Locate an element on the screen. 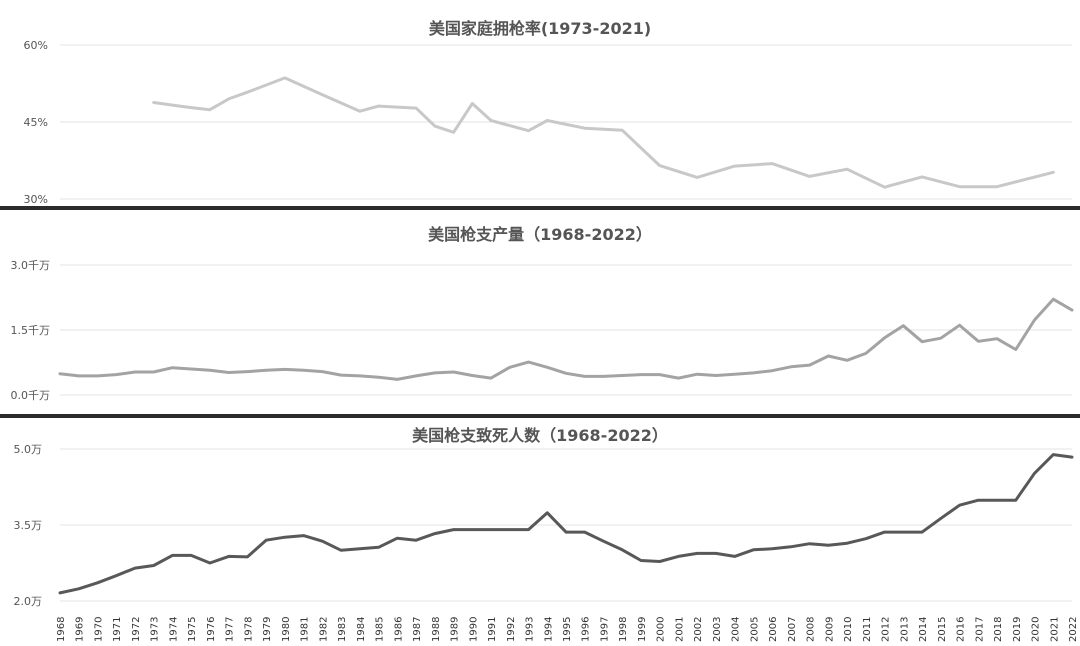 The width and height of the screenshot is (1080, 646). x-tick-label: 1988 is located at coordinates (436, 629).